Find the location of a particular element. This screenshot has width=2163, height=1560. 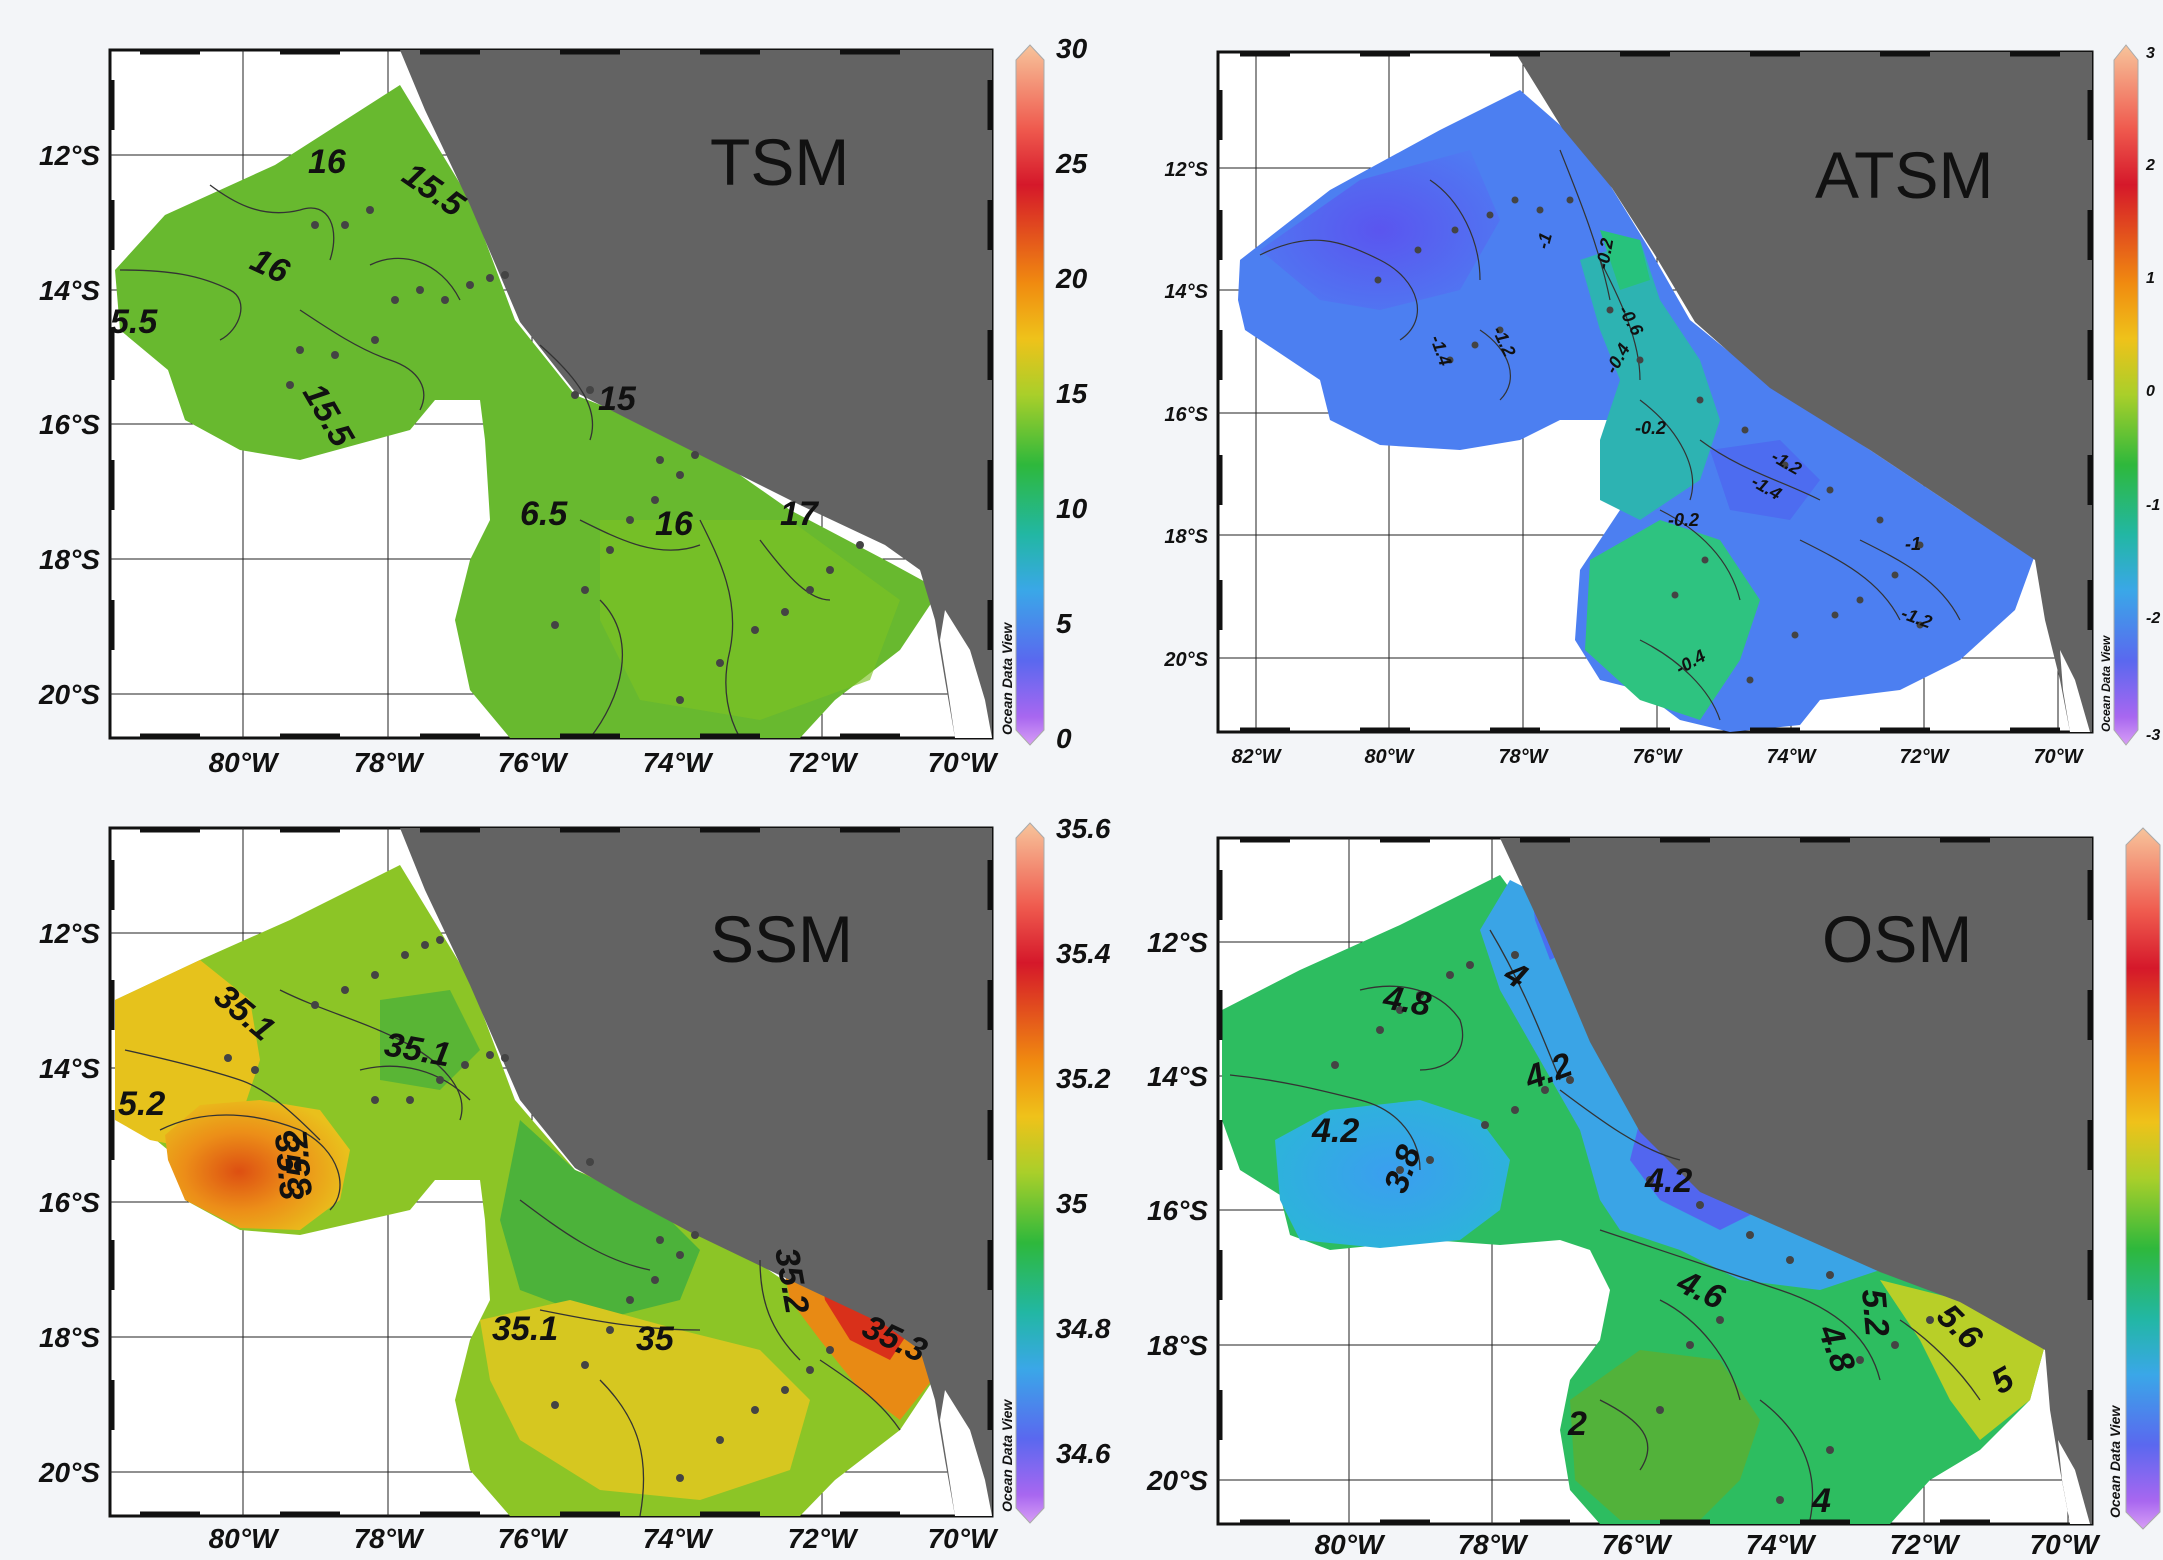

contours-atsm is located at coordinates (1610, 435).